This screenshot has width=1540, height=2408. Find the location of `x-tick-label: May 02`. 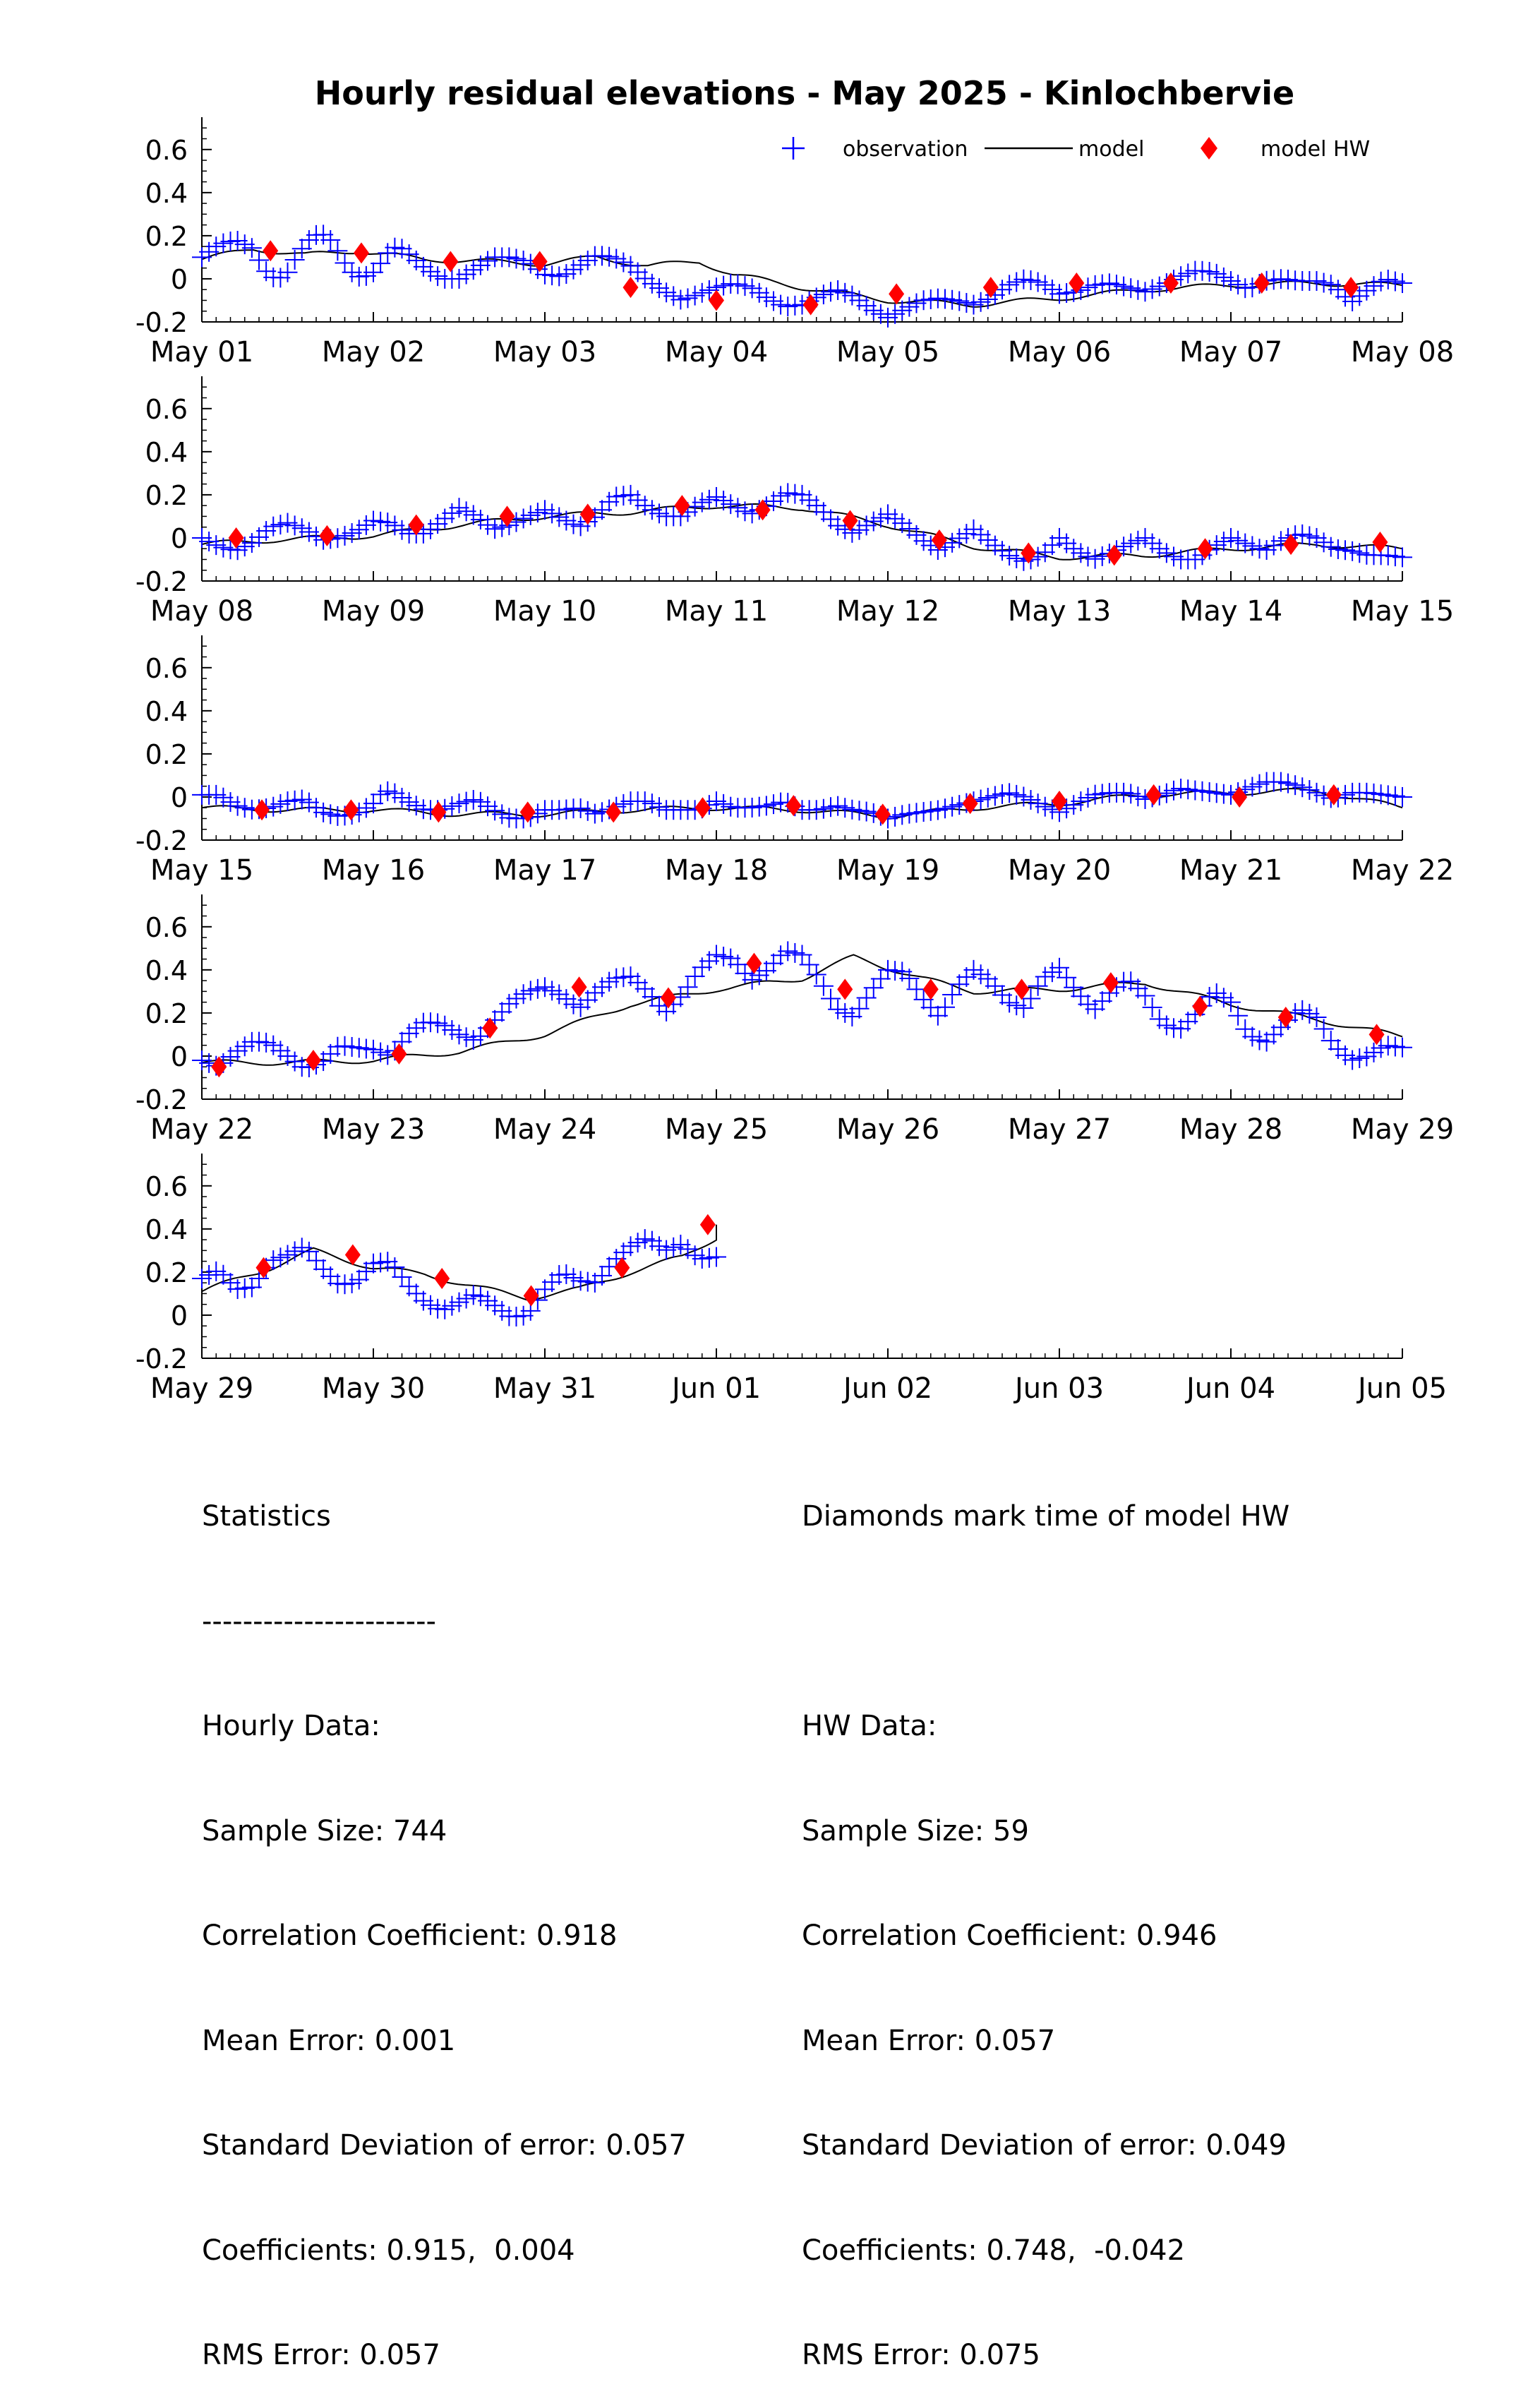

x-tick-label: May 02 is located at coordinates (373, 353).